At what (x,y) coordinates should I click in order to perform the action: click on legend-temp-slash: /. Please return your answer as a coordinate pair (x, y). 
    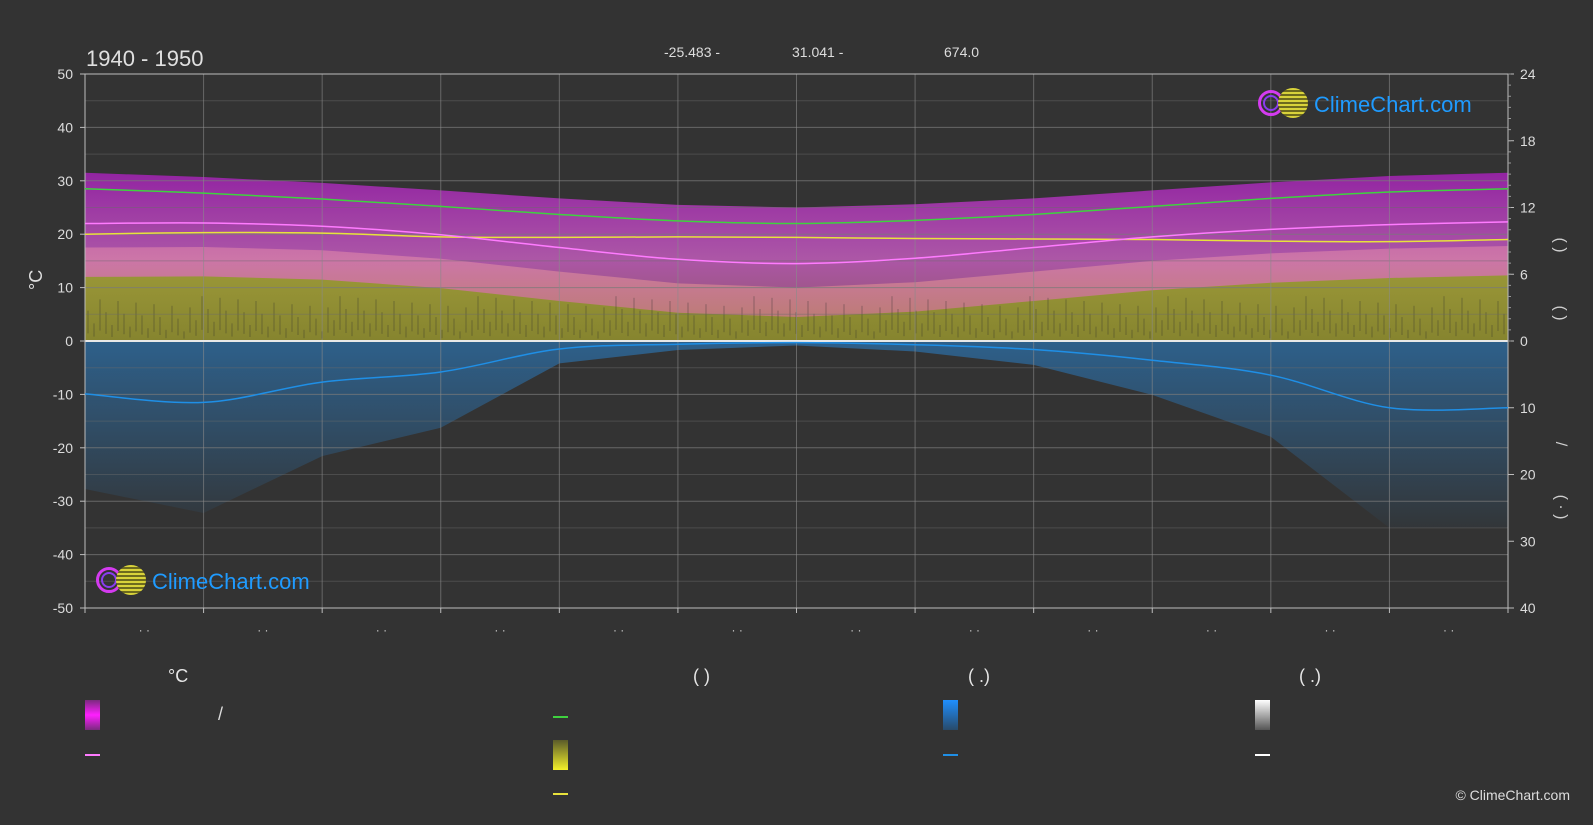
    Looking at the image, I should click on (221, 714).